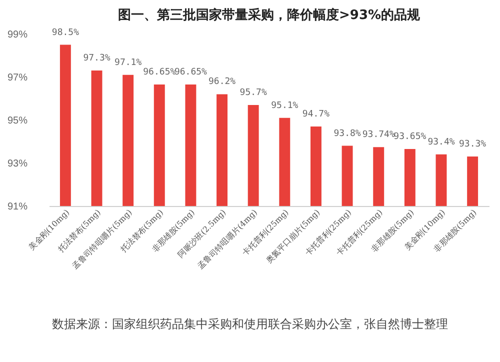  What do you see at coordinates (473, 145) in the screenshot?
I see `data-label: 93.3%` at bounding box center [473, 145].